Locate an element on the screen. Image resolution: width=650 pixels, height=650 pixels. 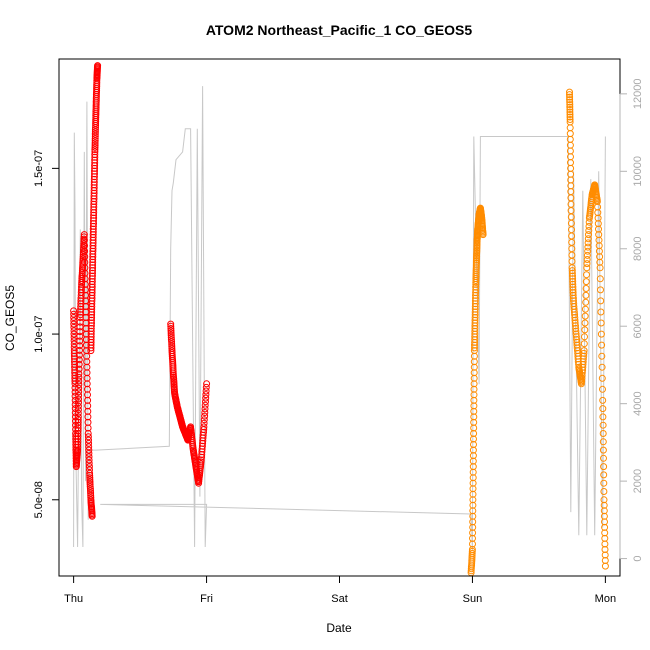
y-tick-label: 5.0e-08 is located at coordinates (39, 499).